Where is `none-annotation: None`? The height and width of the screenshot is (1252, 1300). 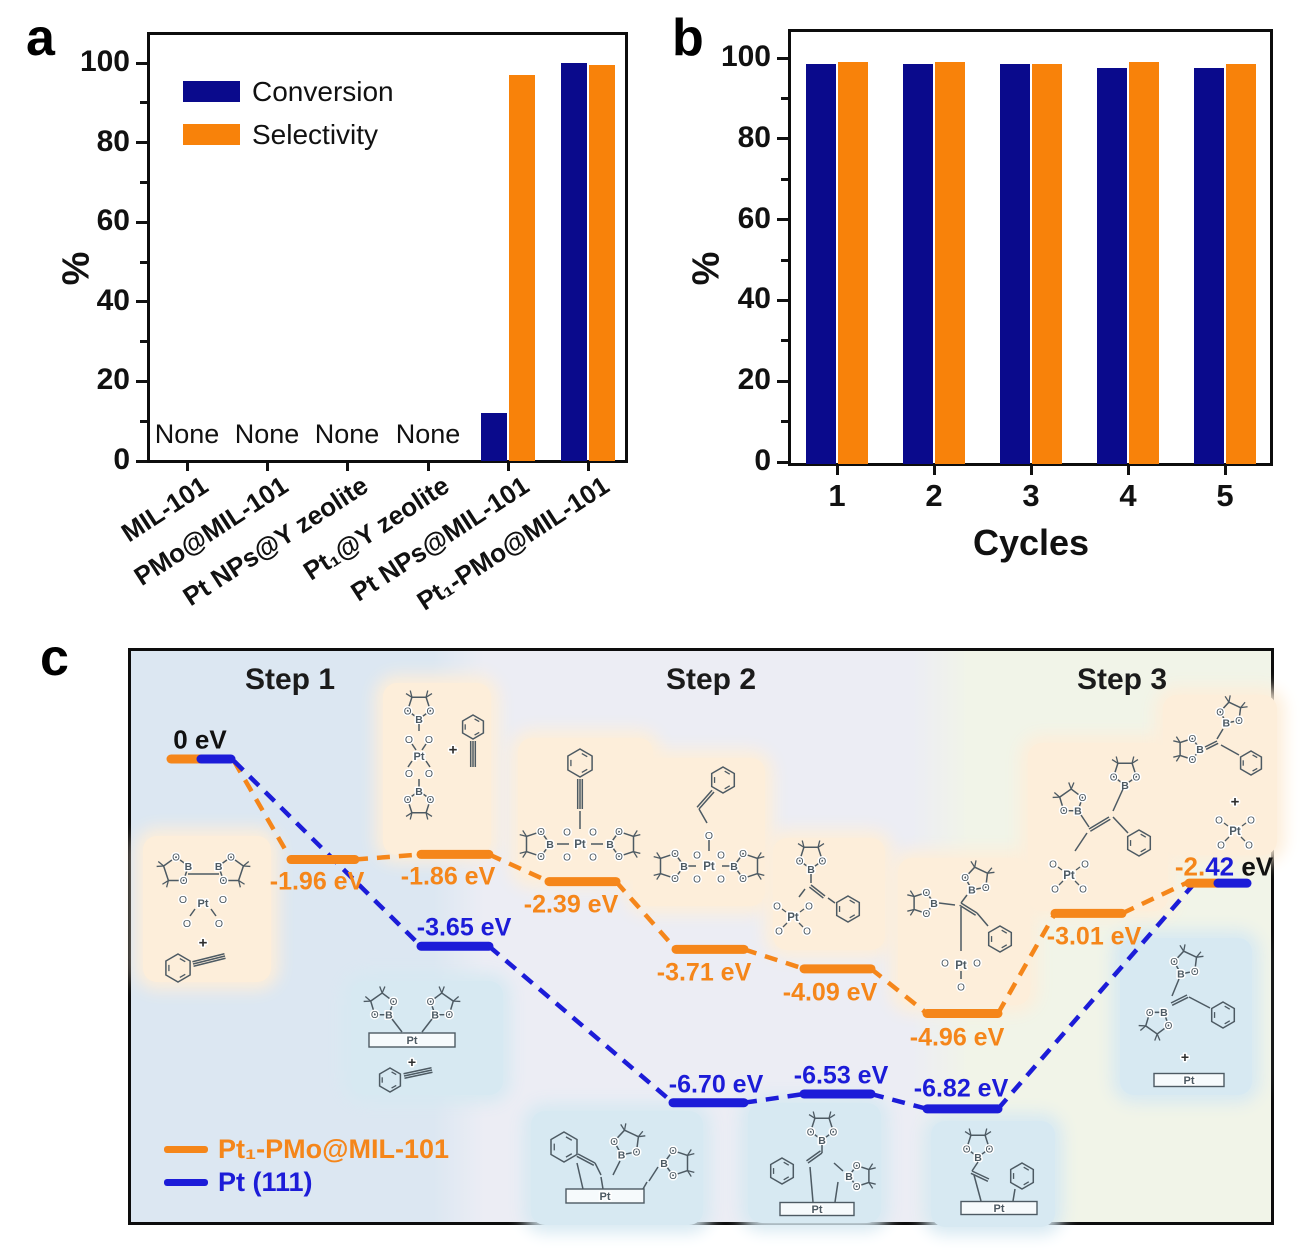
none-annotation: None is located at coordinates (347, 434).